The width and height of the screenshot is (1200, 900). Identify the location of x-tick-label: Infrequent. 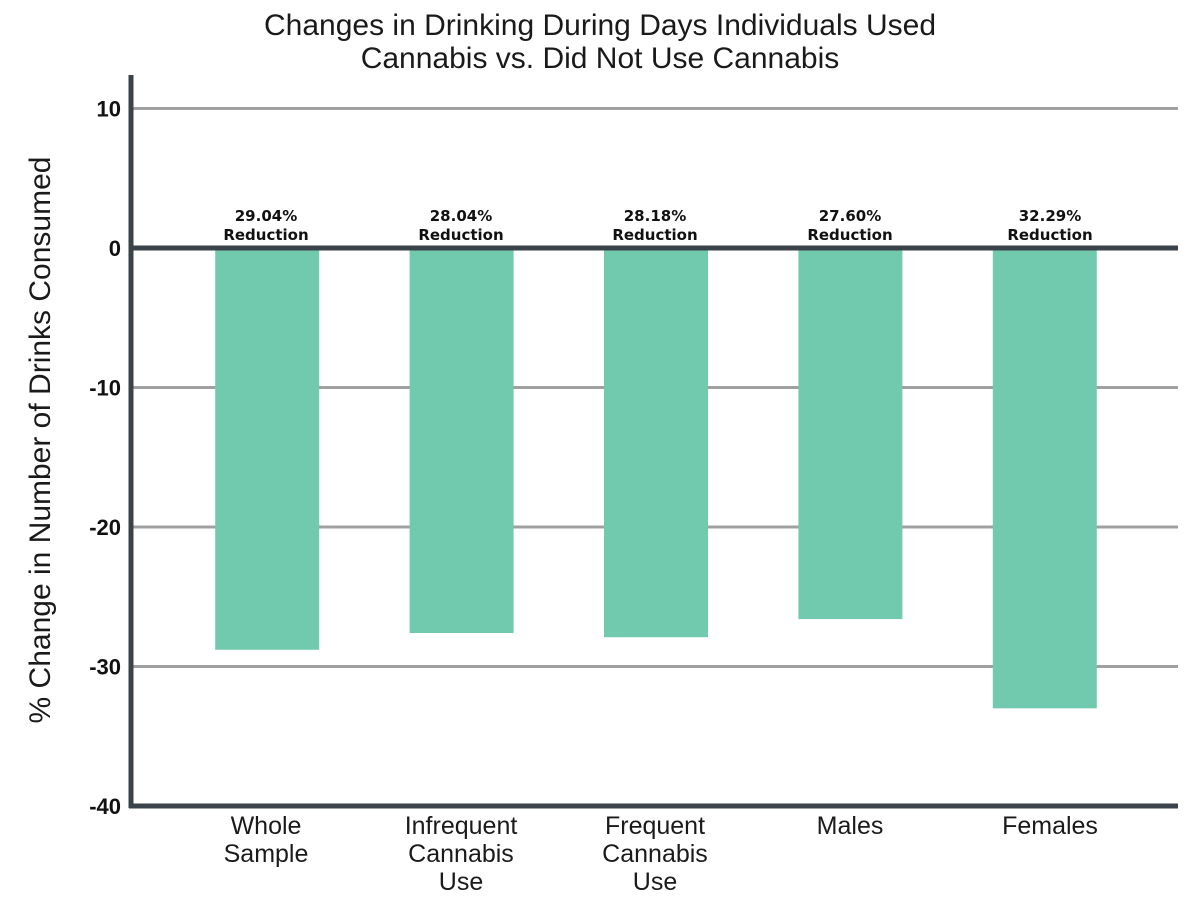
(461, 826).